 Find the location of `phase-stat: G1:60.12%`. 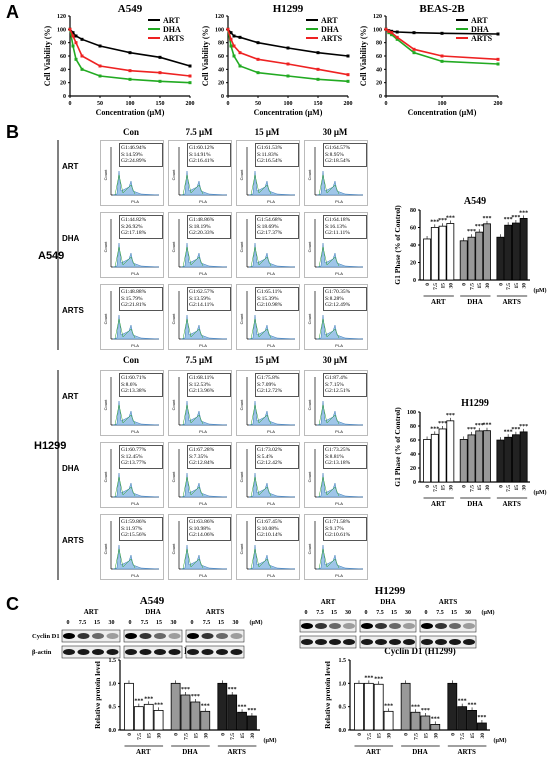

phase-stat: G1:60.12% is located at coordinates (202, 148).